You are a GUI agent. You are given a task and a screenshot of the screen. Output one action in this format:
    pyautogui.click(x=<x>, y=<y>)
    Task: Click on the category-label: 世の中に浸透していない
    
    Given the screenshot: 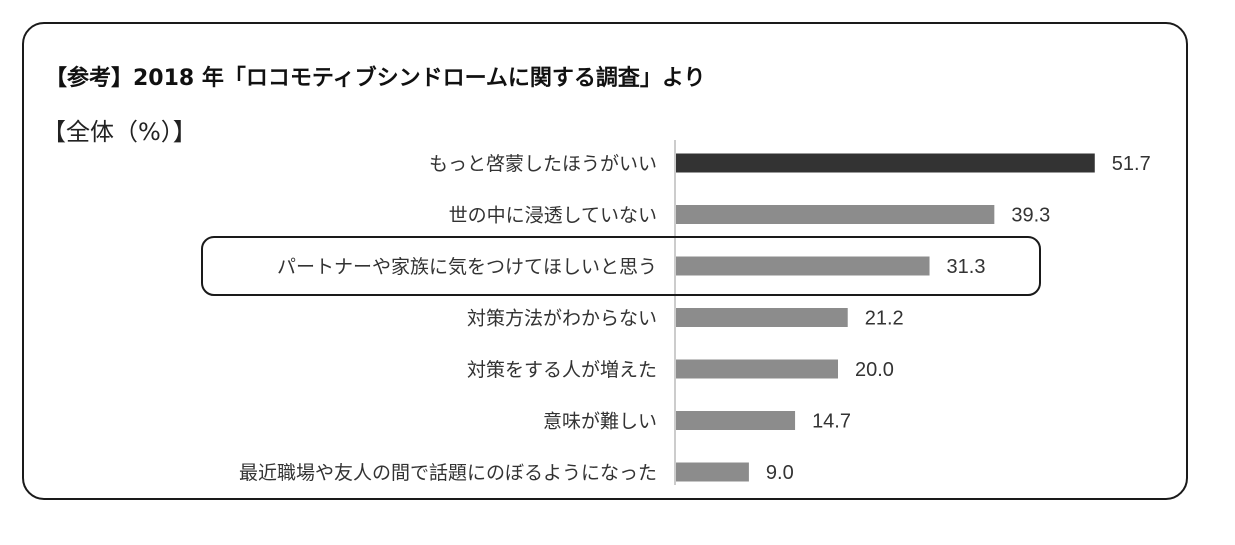 What is the action you would take?
    pyautogui.click(x=553, y=216)
    